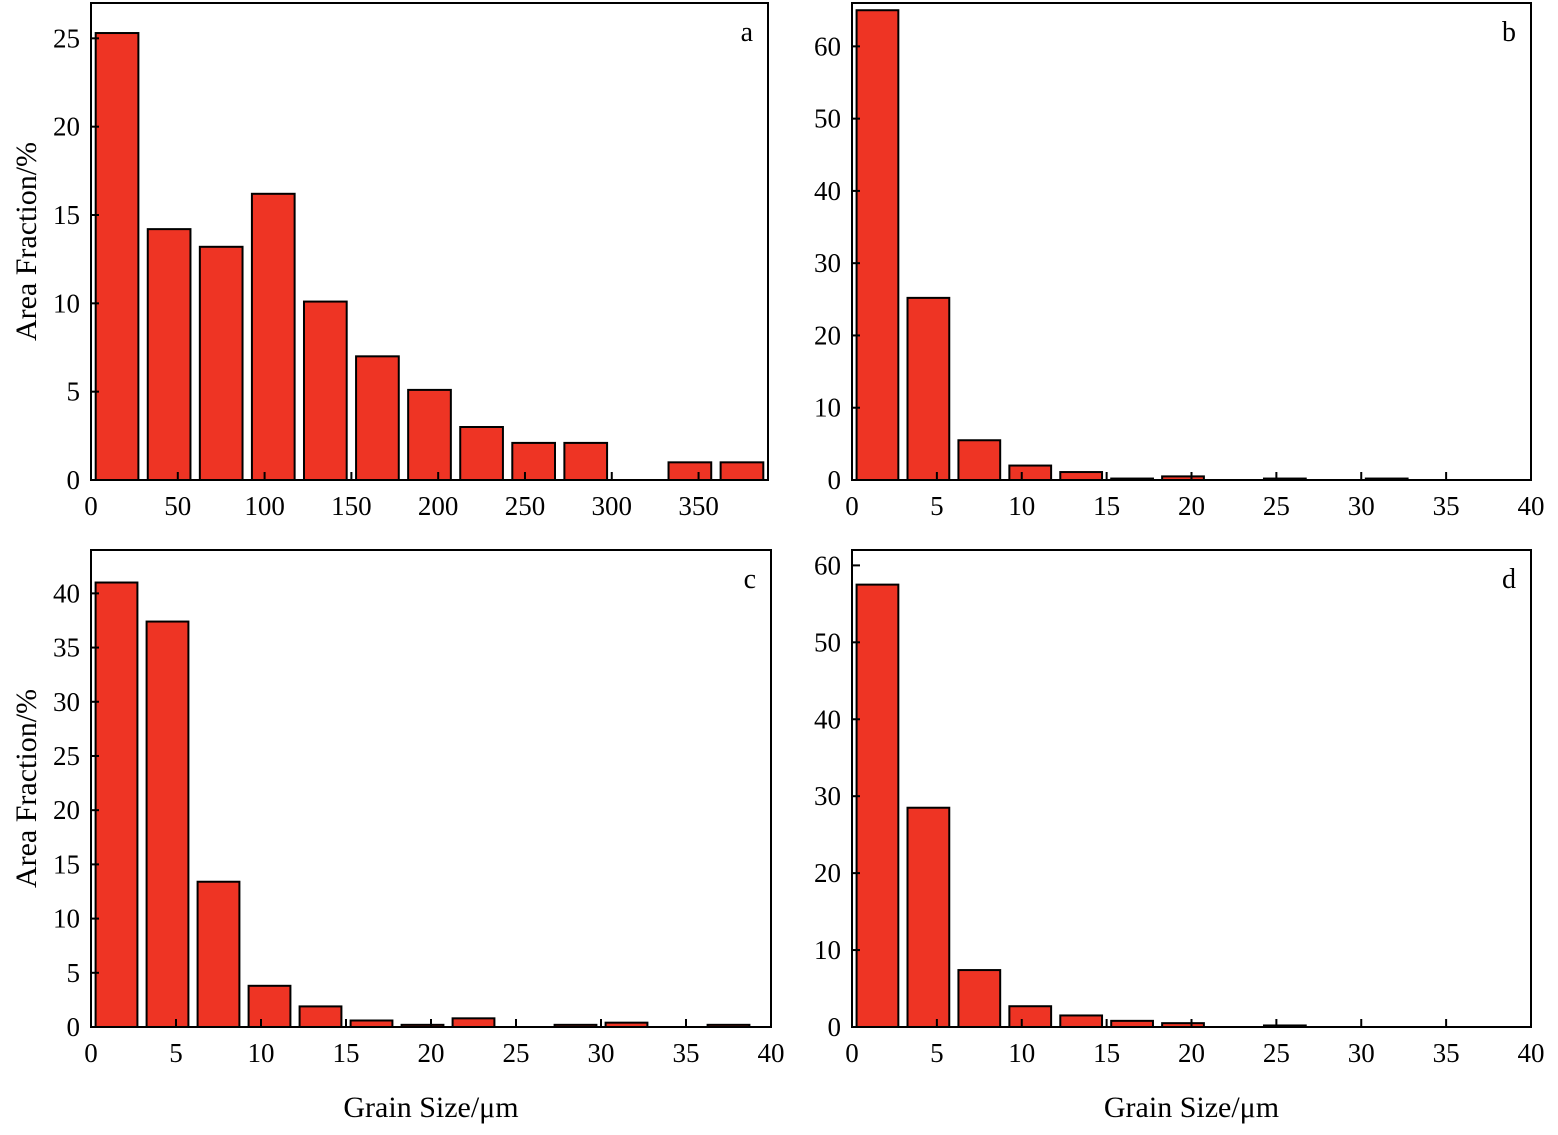 This screenshot has height=1135, width=1558. What do you see at coordinates (852, 506) in the screenshot?
I see `x-tick-label-b-0: 0` at bounding box center [852, 506].